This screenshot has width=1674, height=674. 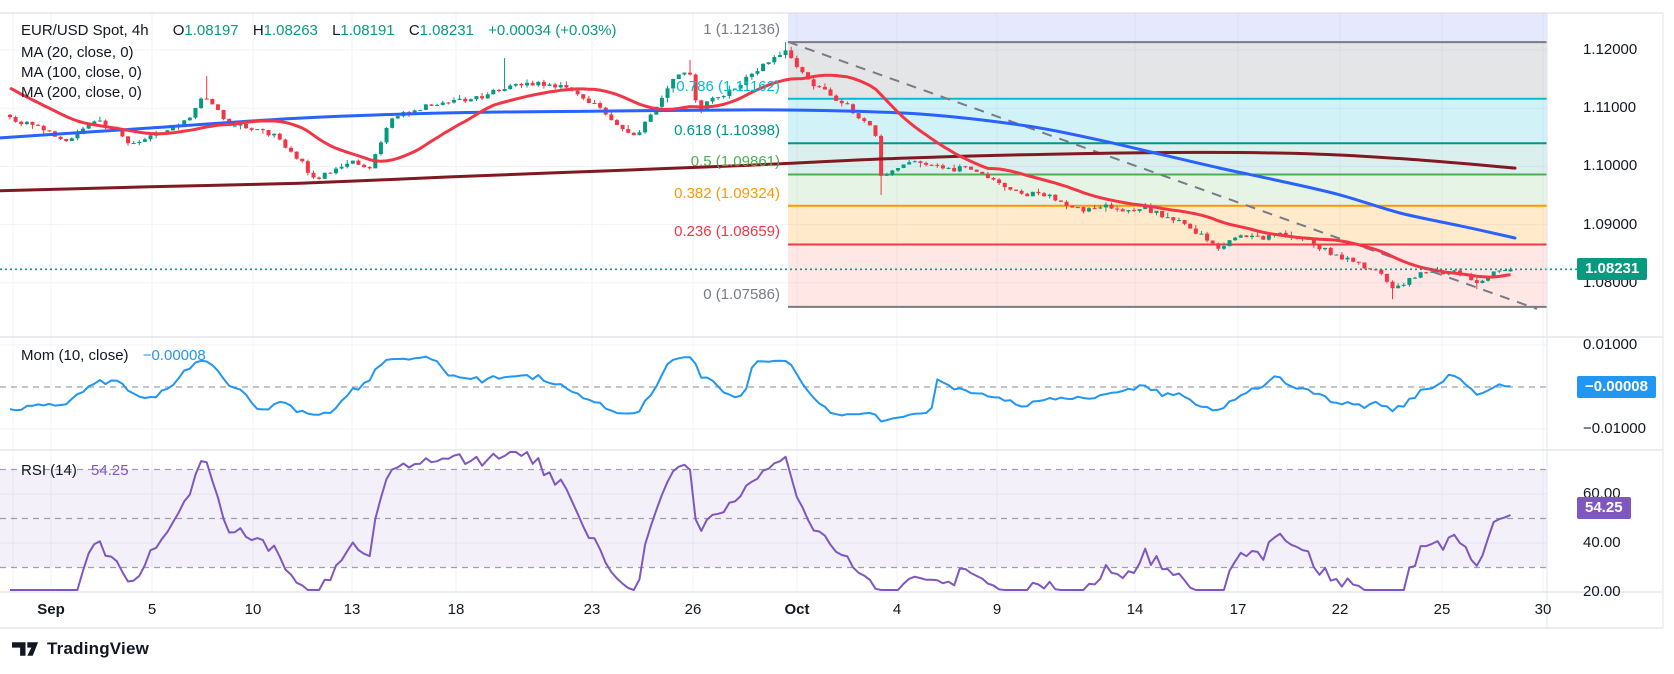 What do you see at coordinates (897, 609) in the screenshot?
I see `time-tick-label: 4` at bounding box center [897, 609].